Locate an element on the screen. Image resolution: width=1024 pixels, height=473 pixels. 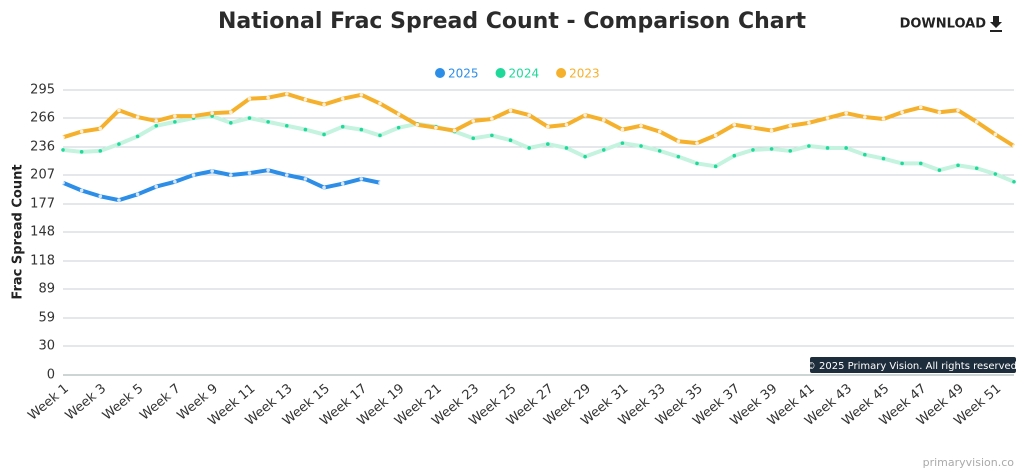
credit-box is located at coordinates (913, 365).